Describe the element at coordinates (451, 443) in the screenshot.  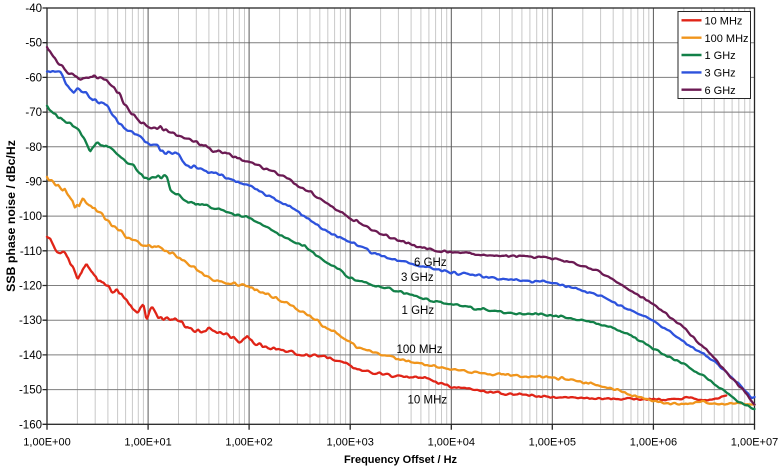
I see `svg-text: 1,00E+04` at that location.